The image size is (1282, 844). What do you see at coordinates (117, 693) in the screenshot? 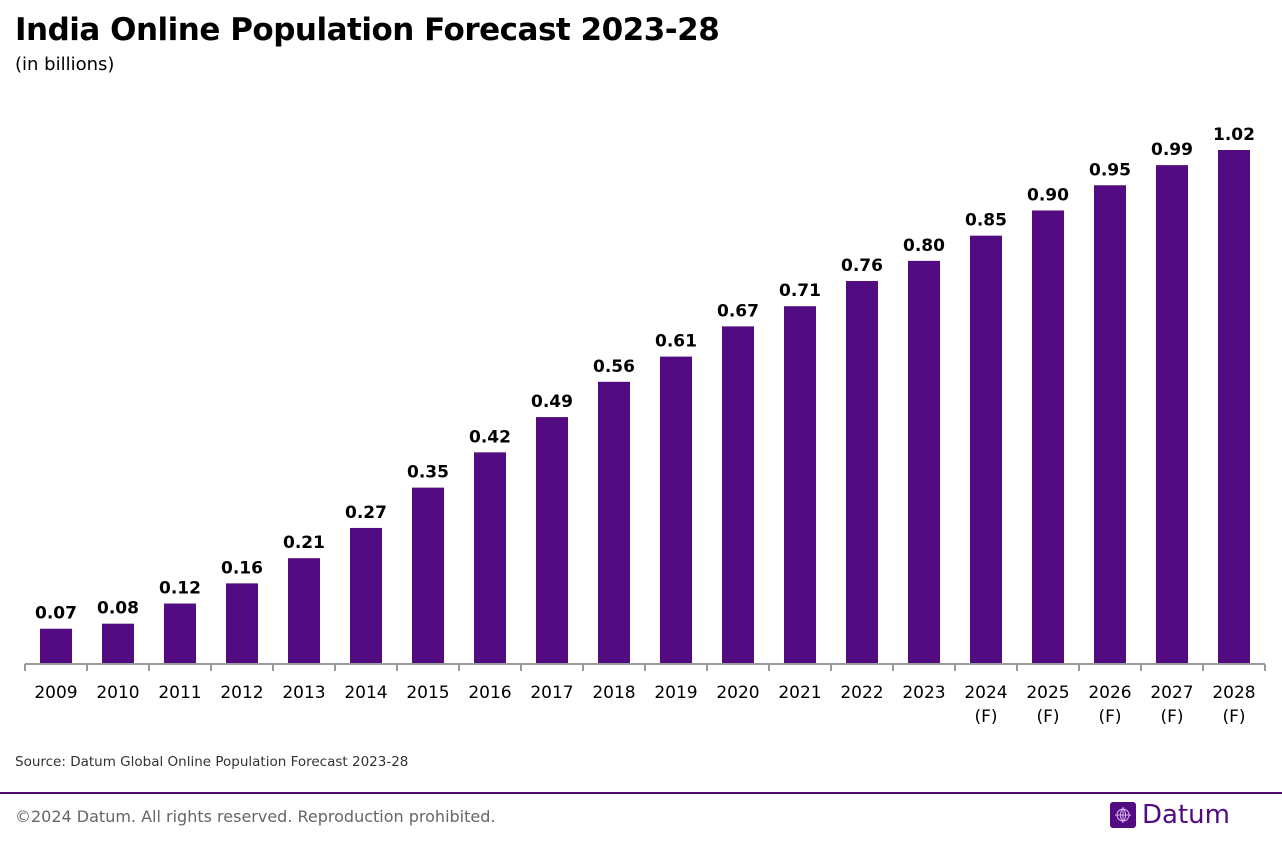
I see `x-tick-label: 2010` at bounding box center [117, 693].